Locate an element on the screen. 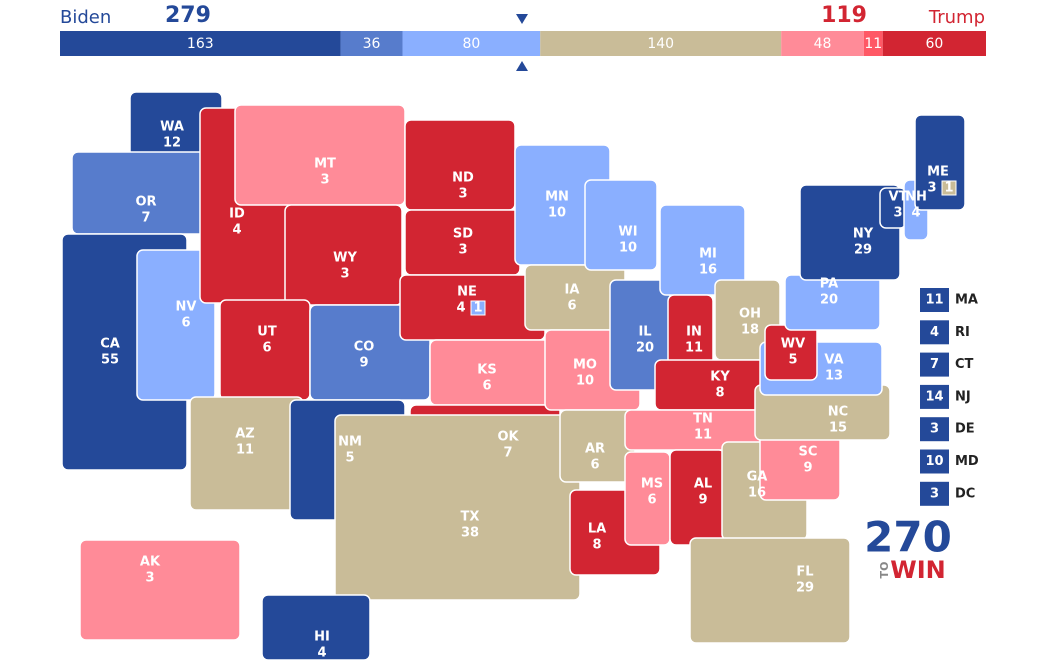 This screenshot has height=670, width=1050. state-abbr: VA is located at coordinates (833, 360).